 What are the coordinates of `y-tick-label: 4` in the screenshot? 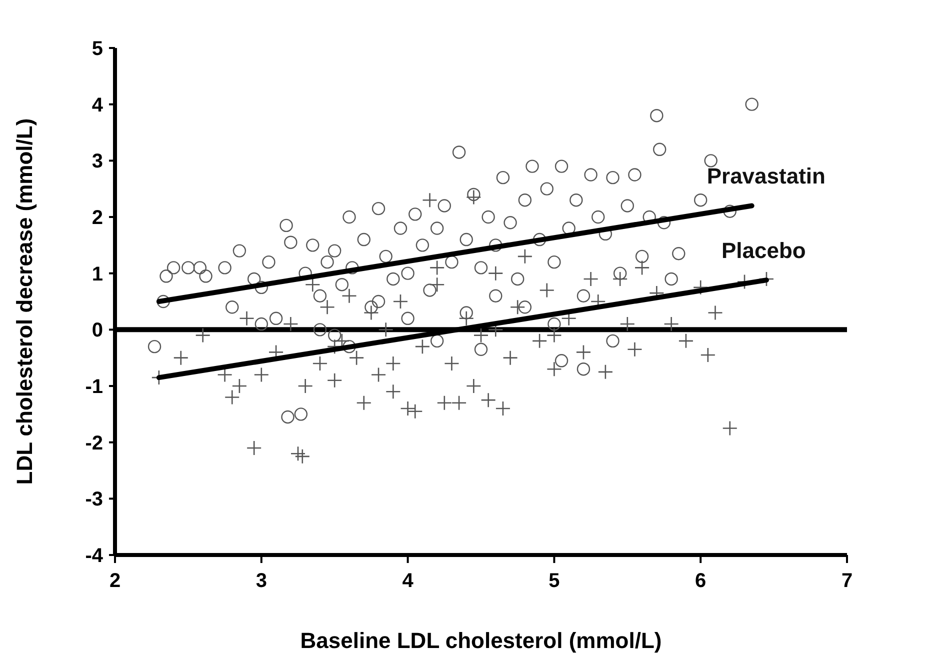 It's located at (98, 105).